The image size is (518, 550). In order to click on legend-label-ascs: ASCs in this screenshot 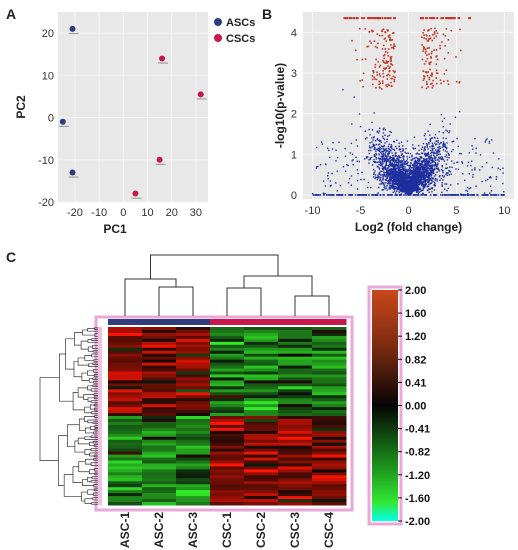, I will do `click(240, 23)`.